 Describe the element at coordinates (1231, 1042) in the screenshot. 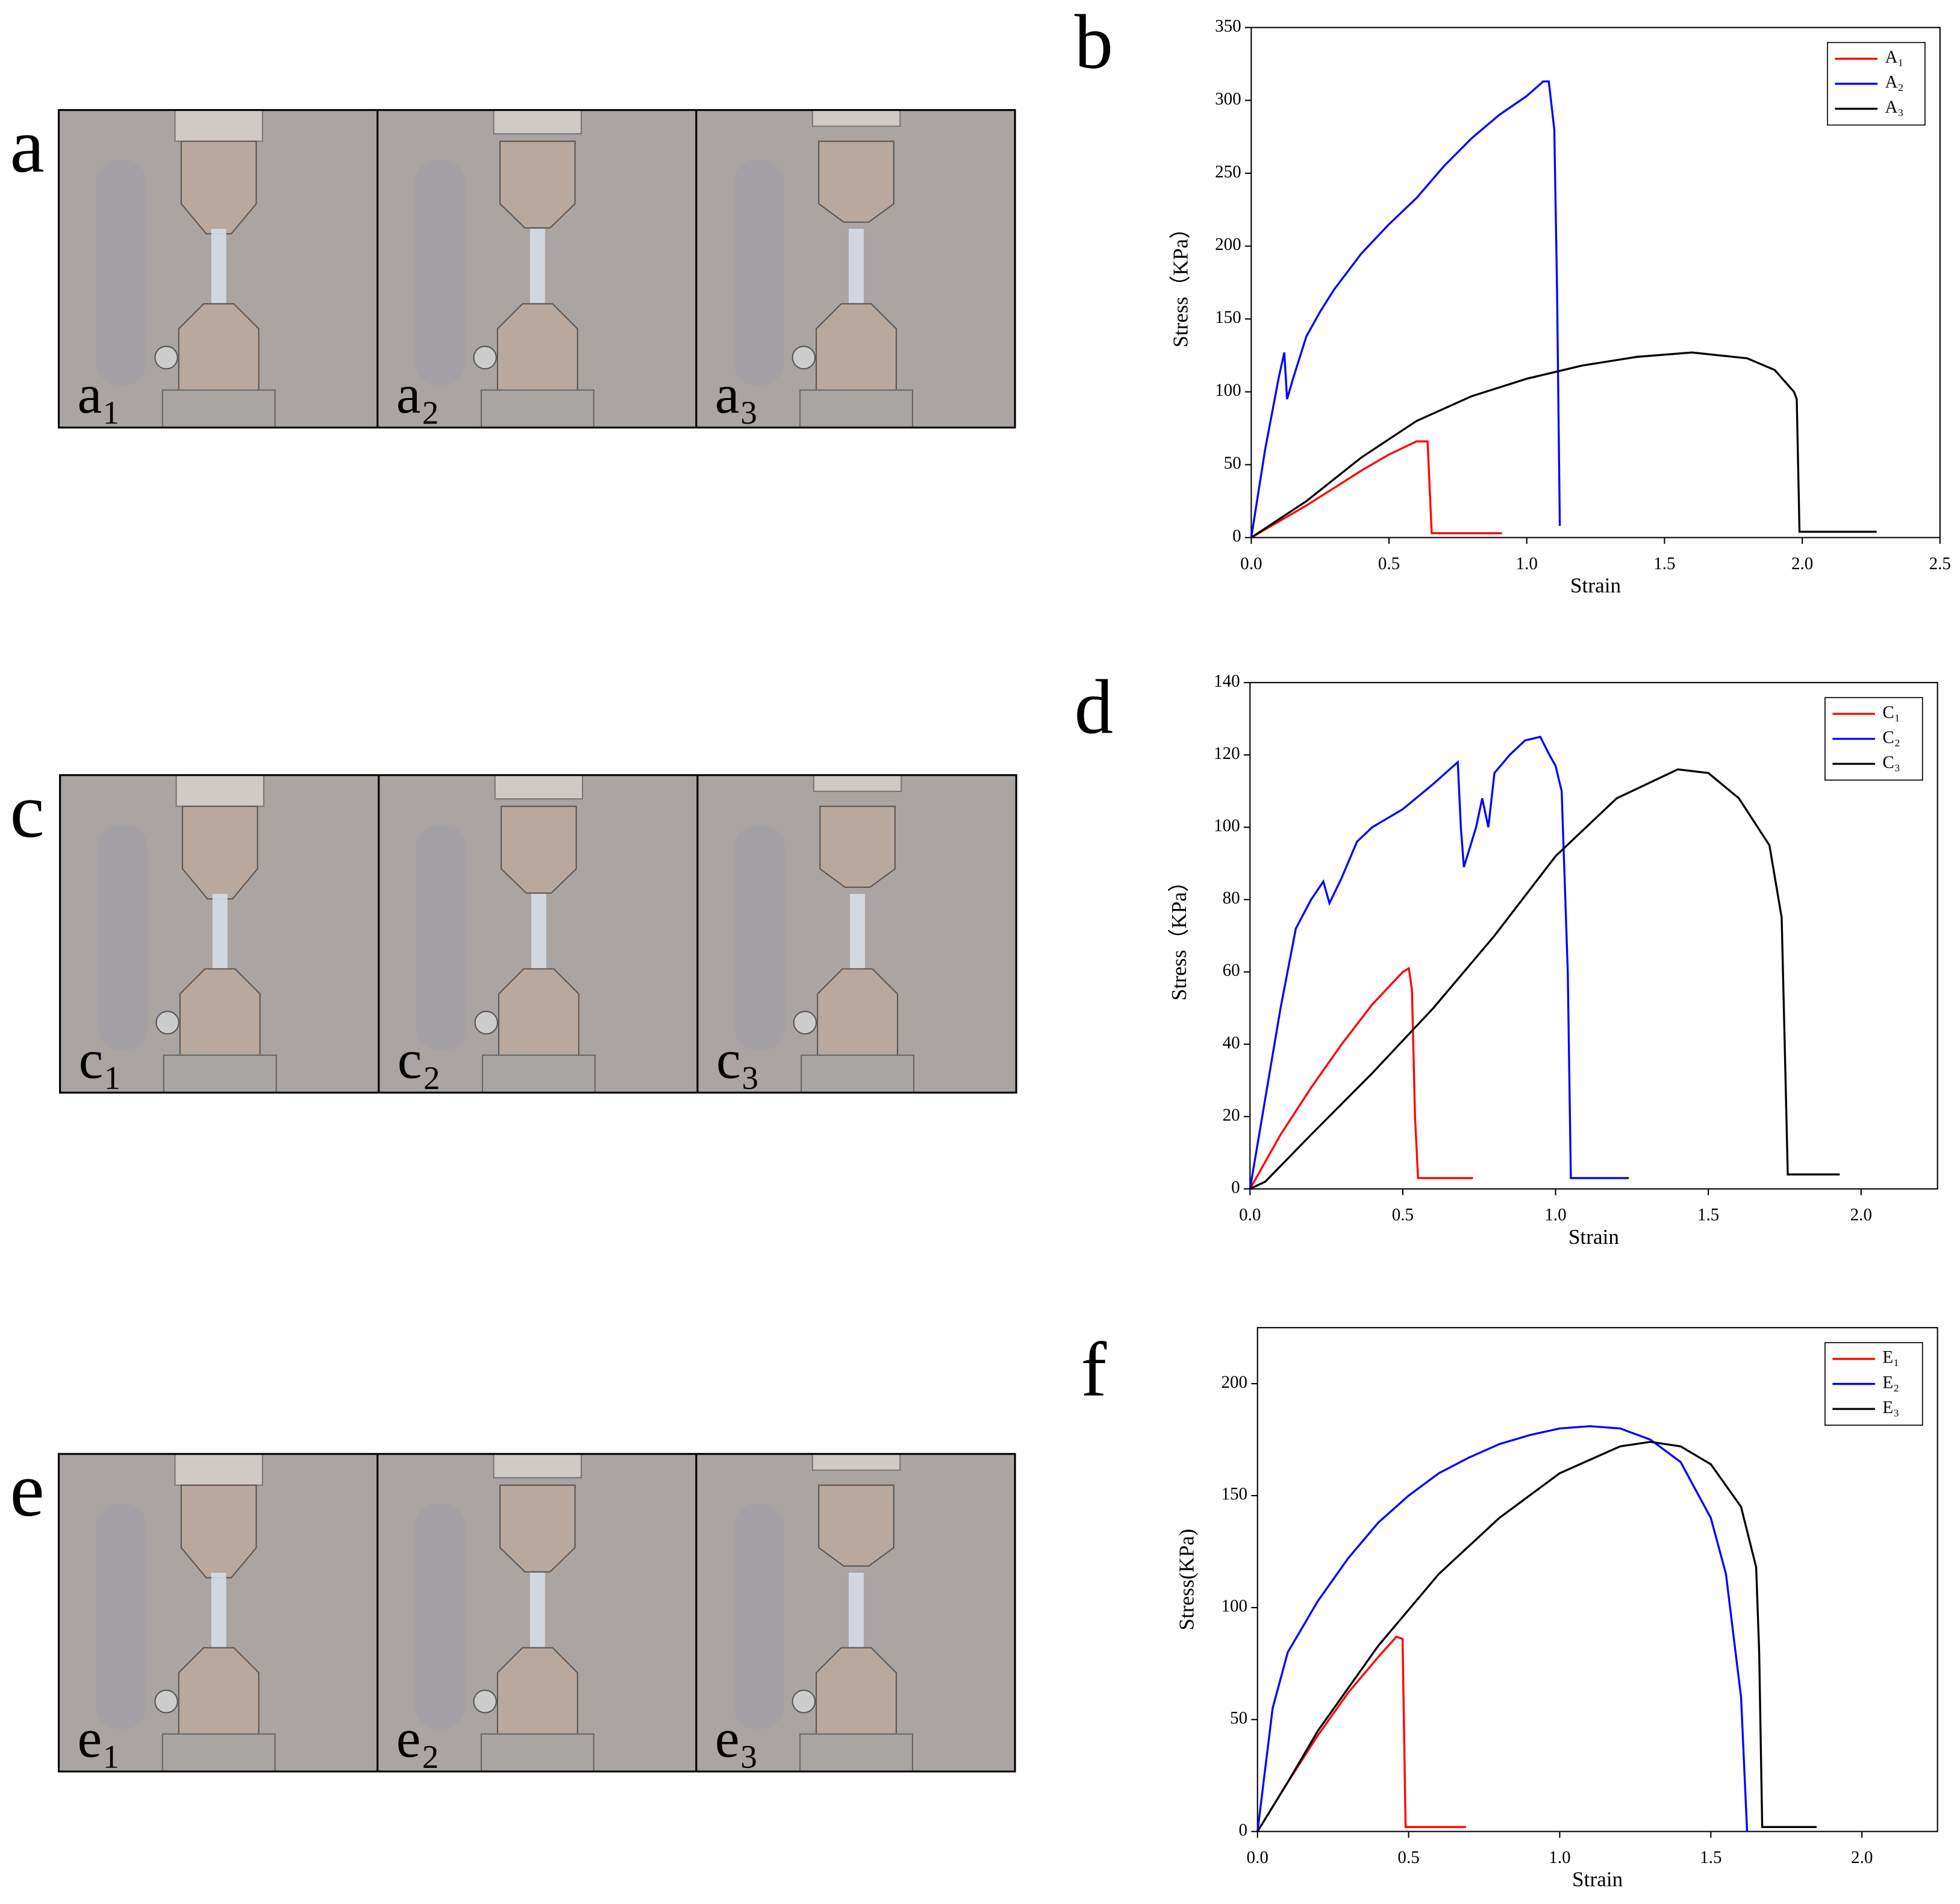

I see `y-tick-label: 40` at that location.